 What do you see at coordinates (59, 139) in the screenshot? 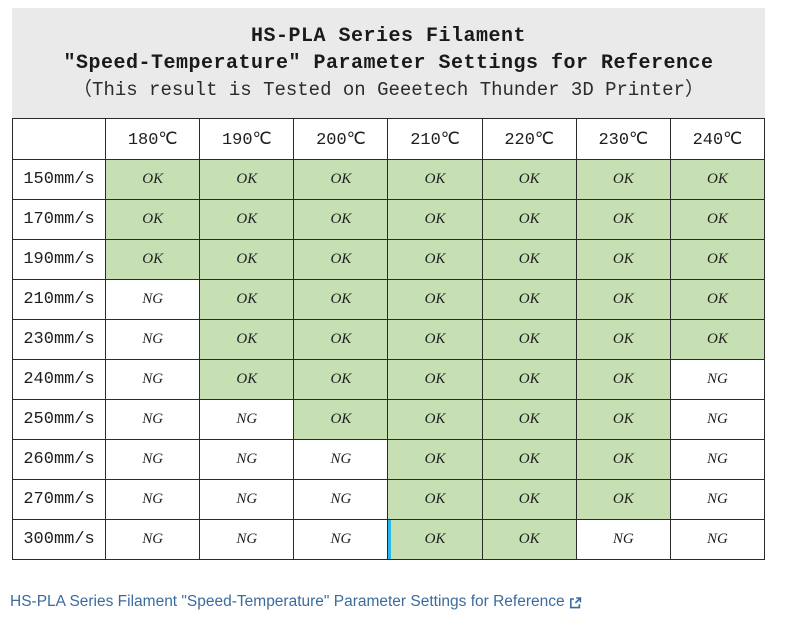
I see `corner-cell` at bounding box center [59, 139].